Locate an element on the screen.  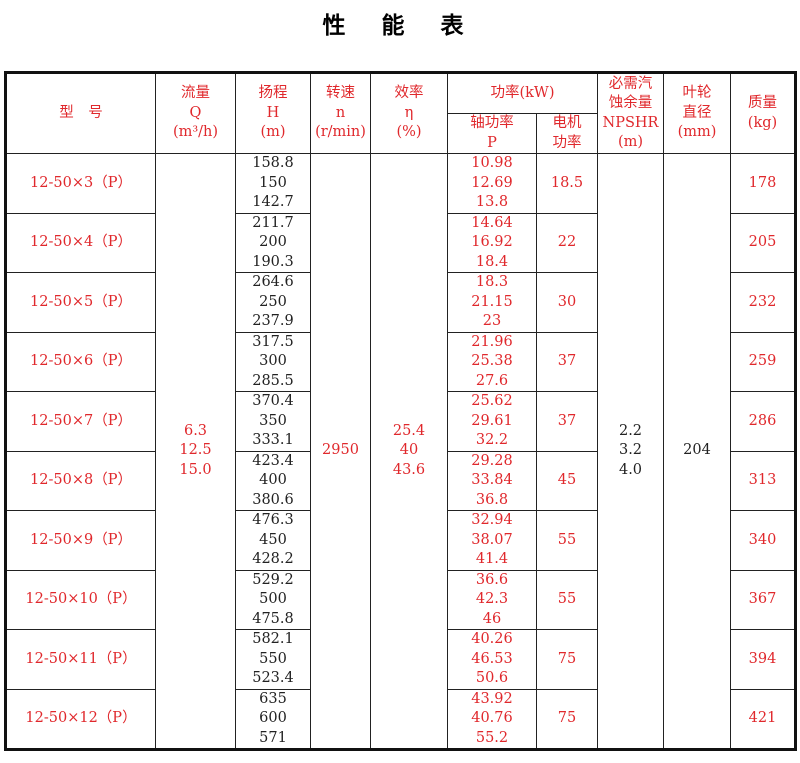
cell-line: (m) is located at coordinates (273, 132).